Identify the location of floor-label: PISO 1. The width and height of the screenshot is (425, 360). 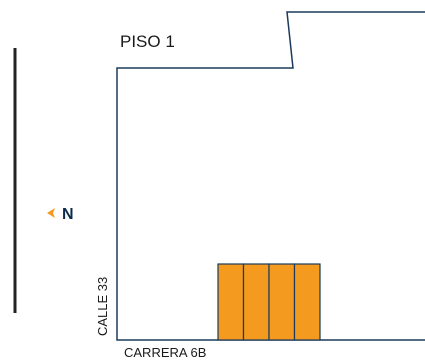
(147, 41).